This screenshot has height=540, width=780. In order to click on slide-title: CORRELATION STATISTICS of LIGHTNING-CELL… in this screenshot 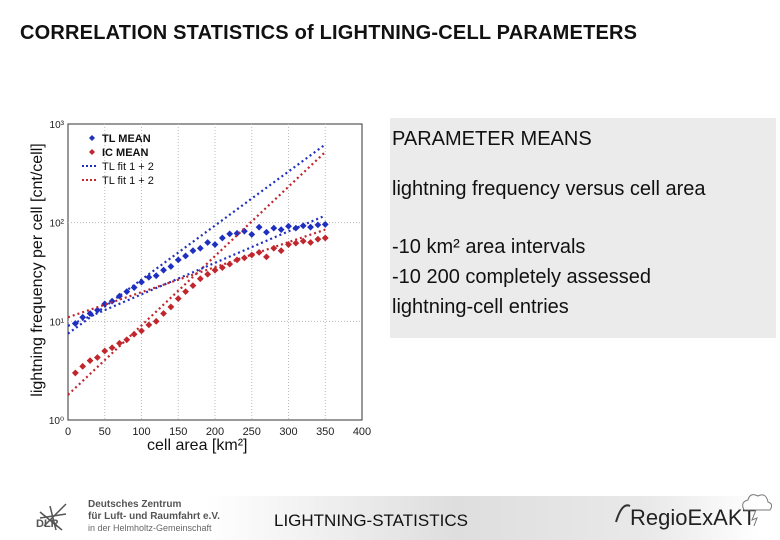, I will do `click(329, 33)`.